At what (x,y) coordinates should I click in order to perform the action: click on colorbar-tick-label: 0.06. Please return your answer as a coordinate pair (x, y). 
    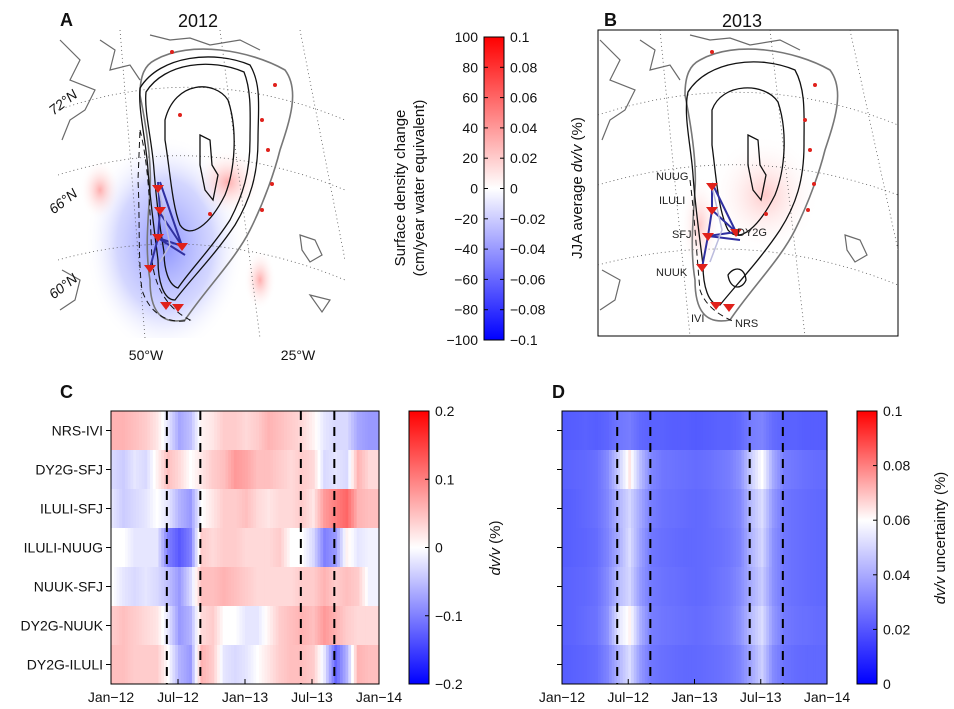
    Looking at the image, I should click on (896, 520).